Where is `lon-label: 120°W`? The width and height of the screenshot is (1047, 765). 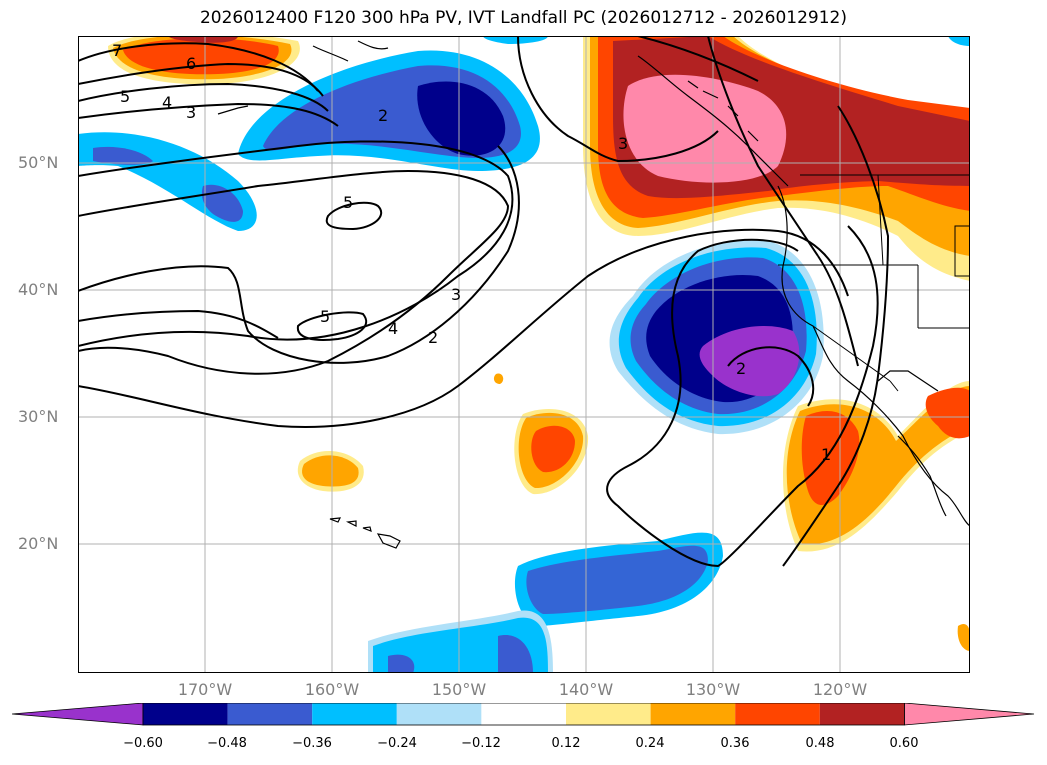 lon-label: 120°W is located at coordinates (840, 689).